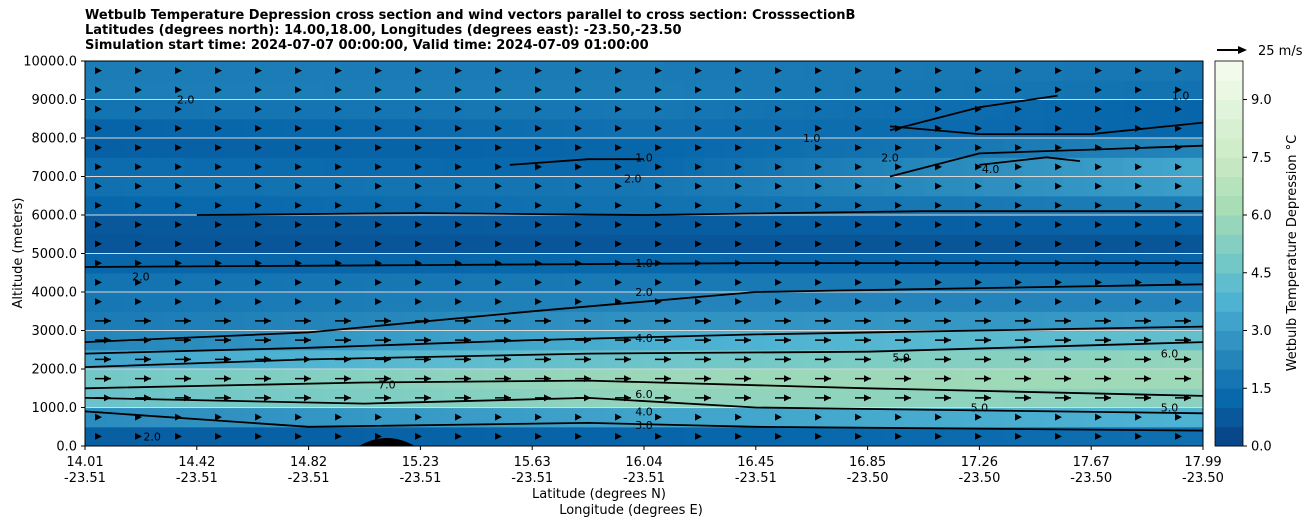  Describe the element at coordinates (1261, 216) in the screenshot. I see `colorbar-tick-label: 6.0` at that location.